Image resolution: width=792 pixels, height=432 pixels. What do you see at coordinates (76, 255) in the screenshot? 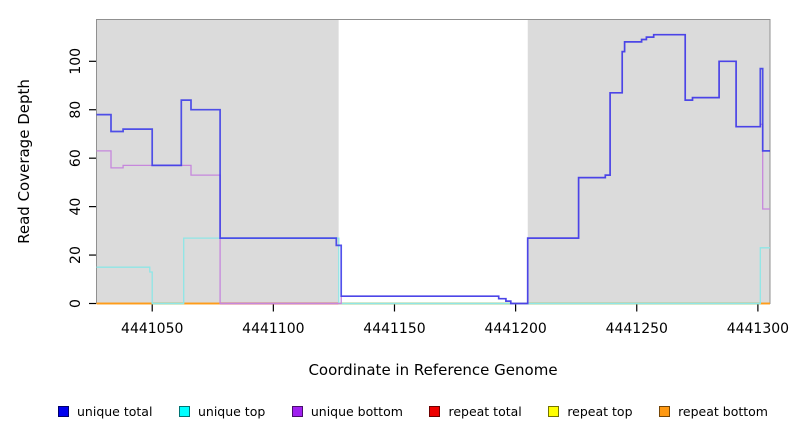
I see `y-tick-label: 20` at bounding box center [76, 255].